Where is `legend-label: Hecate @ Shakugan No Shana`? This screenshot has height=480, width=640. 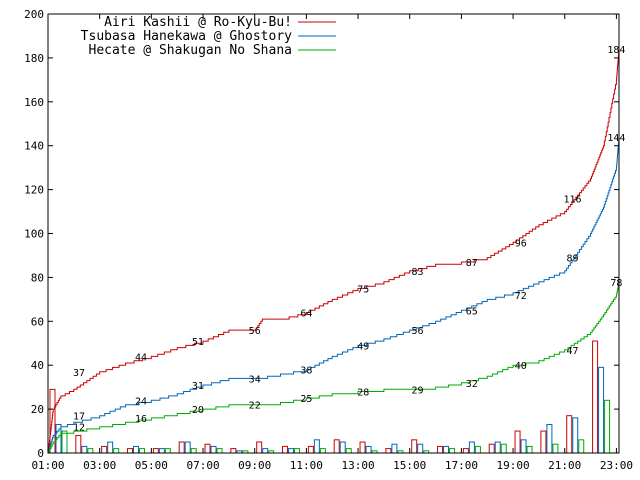 legend-label: Hecate @ Shakugan No Shana is located at coordinates (191, 50).